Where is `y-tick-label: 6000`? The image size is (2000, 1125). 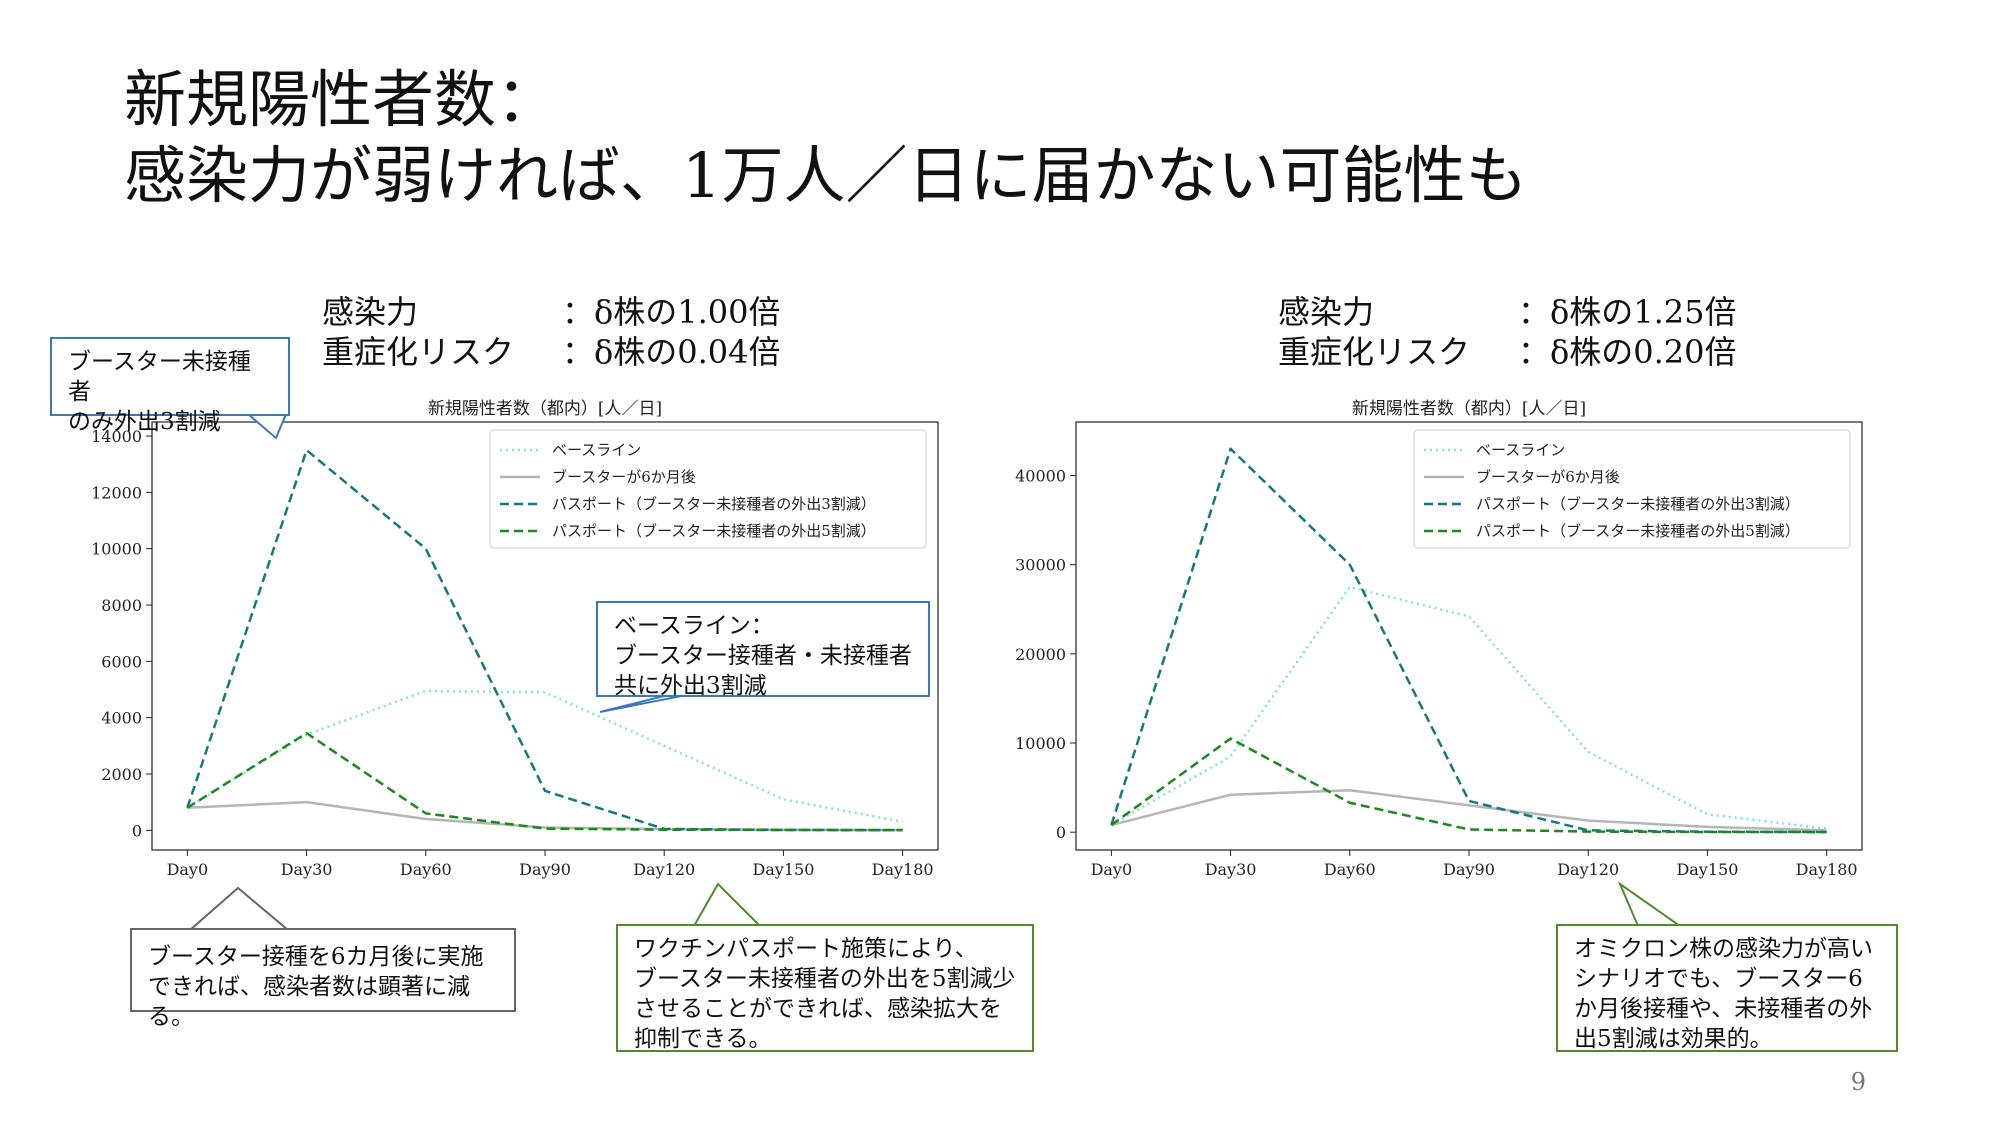 y-tick-label: 6000 is located at coordinates (121, 661).